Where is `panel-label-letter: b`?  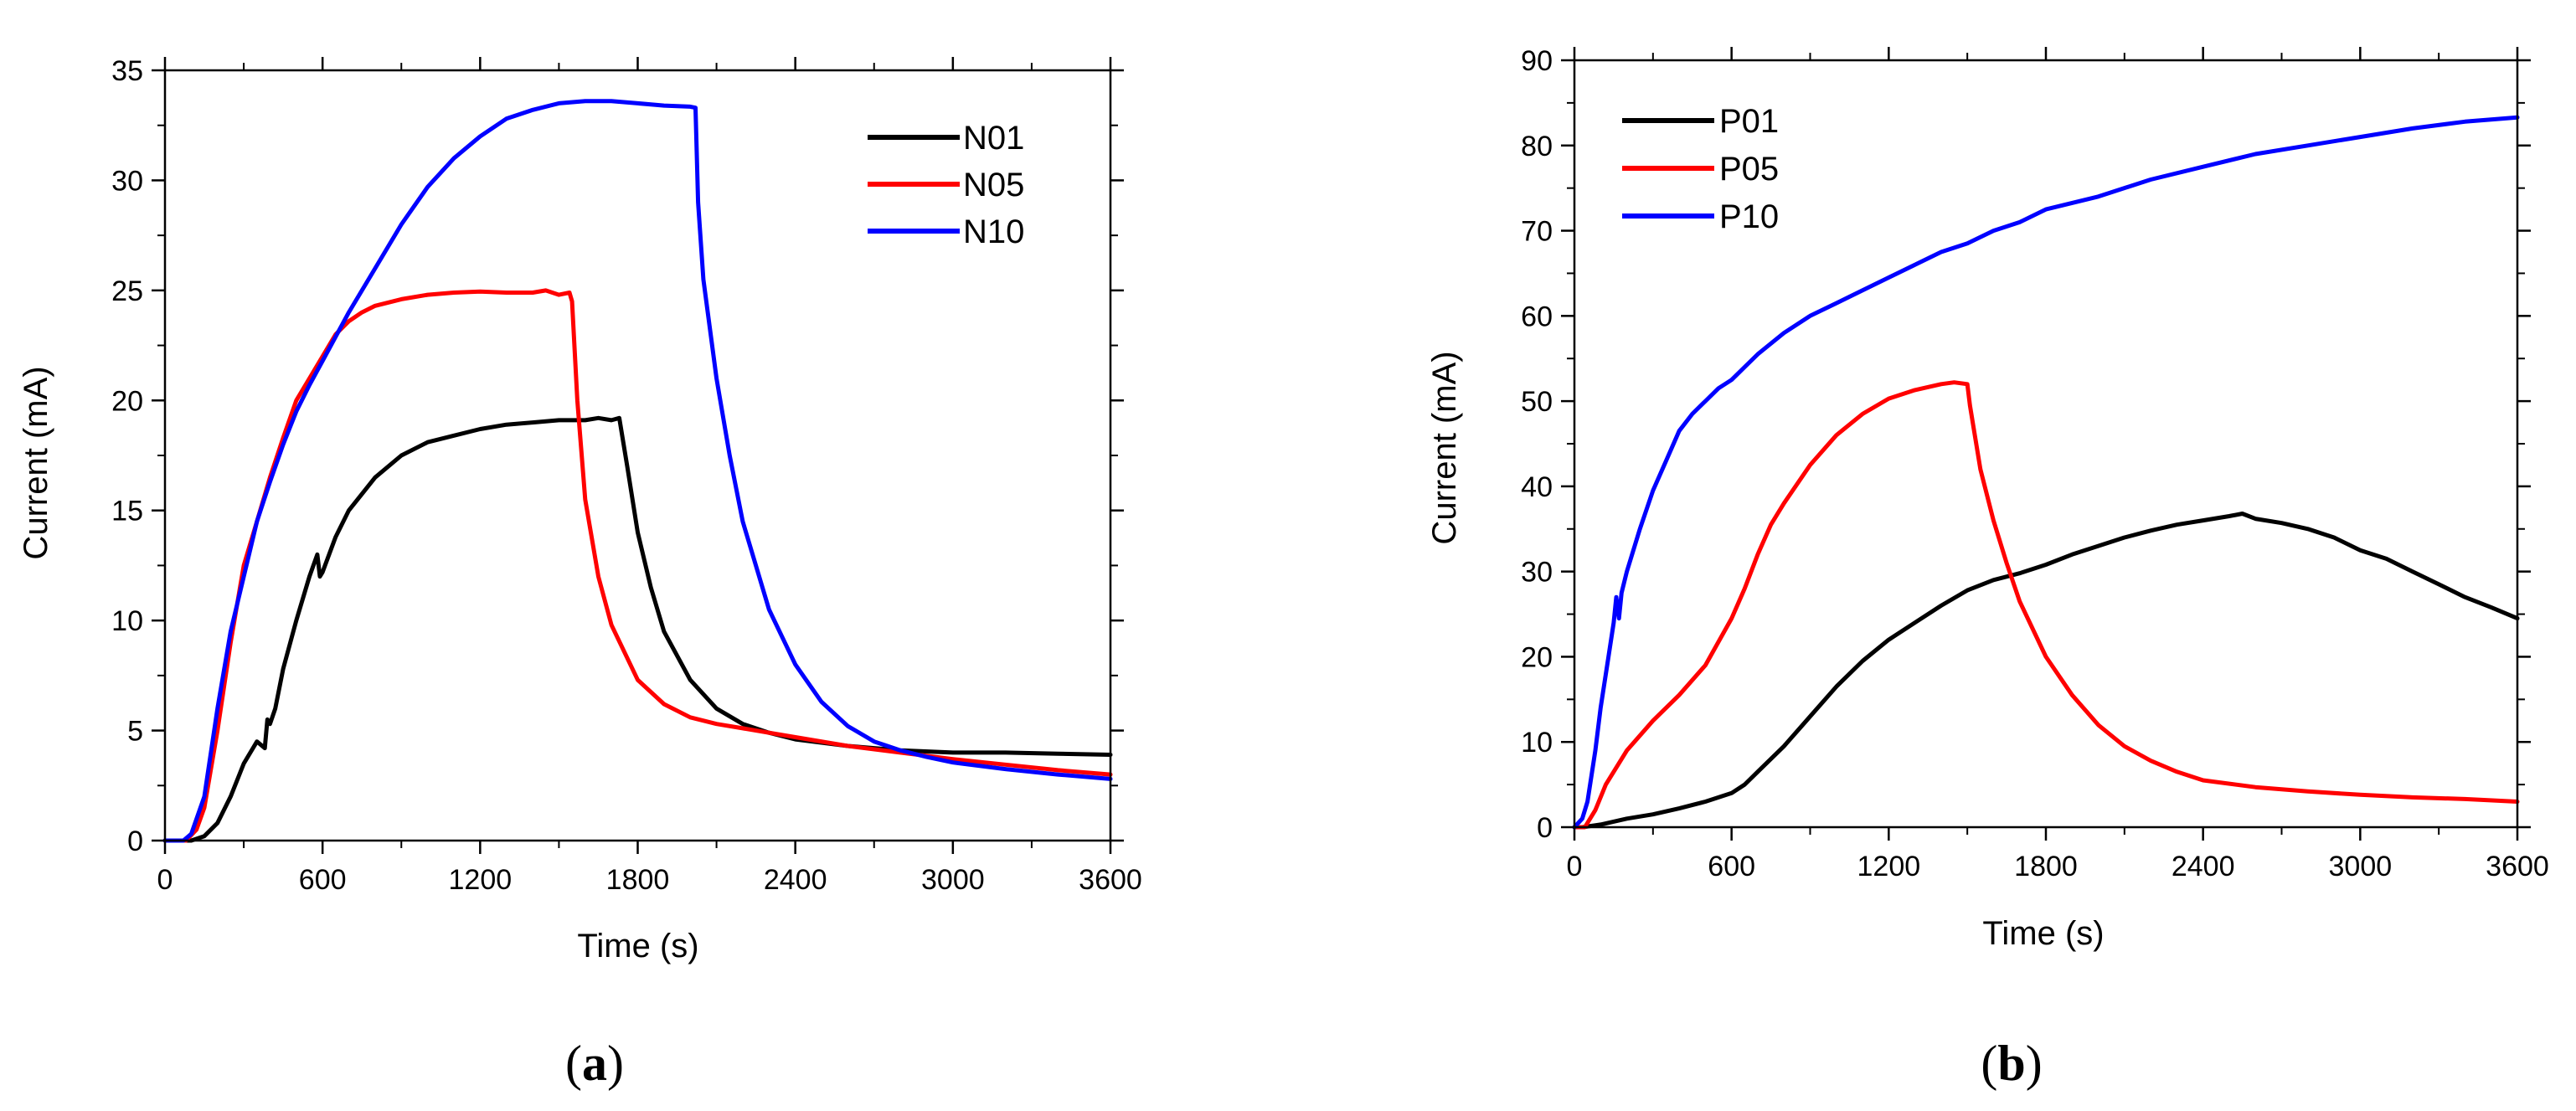 panel-label-letter: b is located at coordinates (2011, 1063).